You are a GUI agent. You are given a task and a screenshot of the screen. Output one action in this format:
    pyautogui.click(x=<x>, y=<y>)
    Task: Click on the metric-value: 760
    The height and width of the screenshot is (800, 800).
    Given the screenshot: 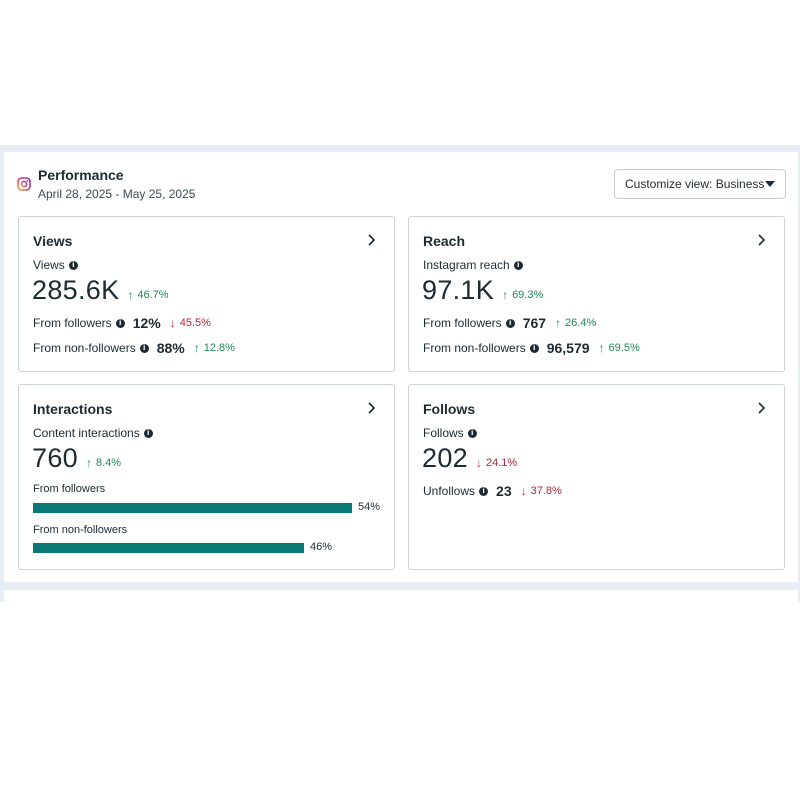 What is the action you would take?
    pyautogui.click(x=55, y=458)
    